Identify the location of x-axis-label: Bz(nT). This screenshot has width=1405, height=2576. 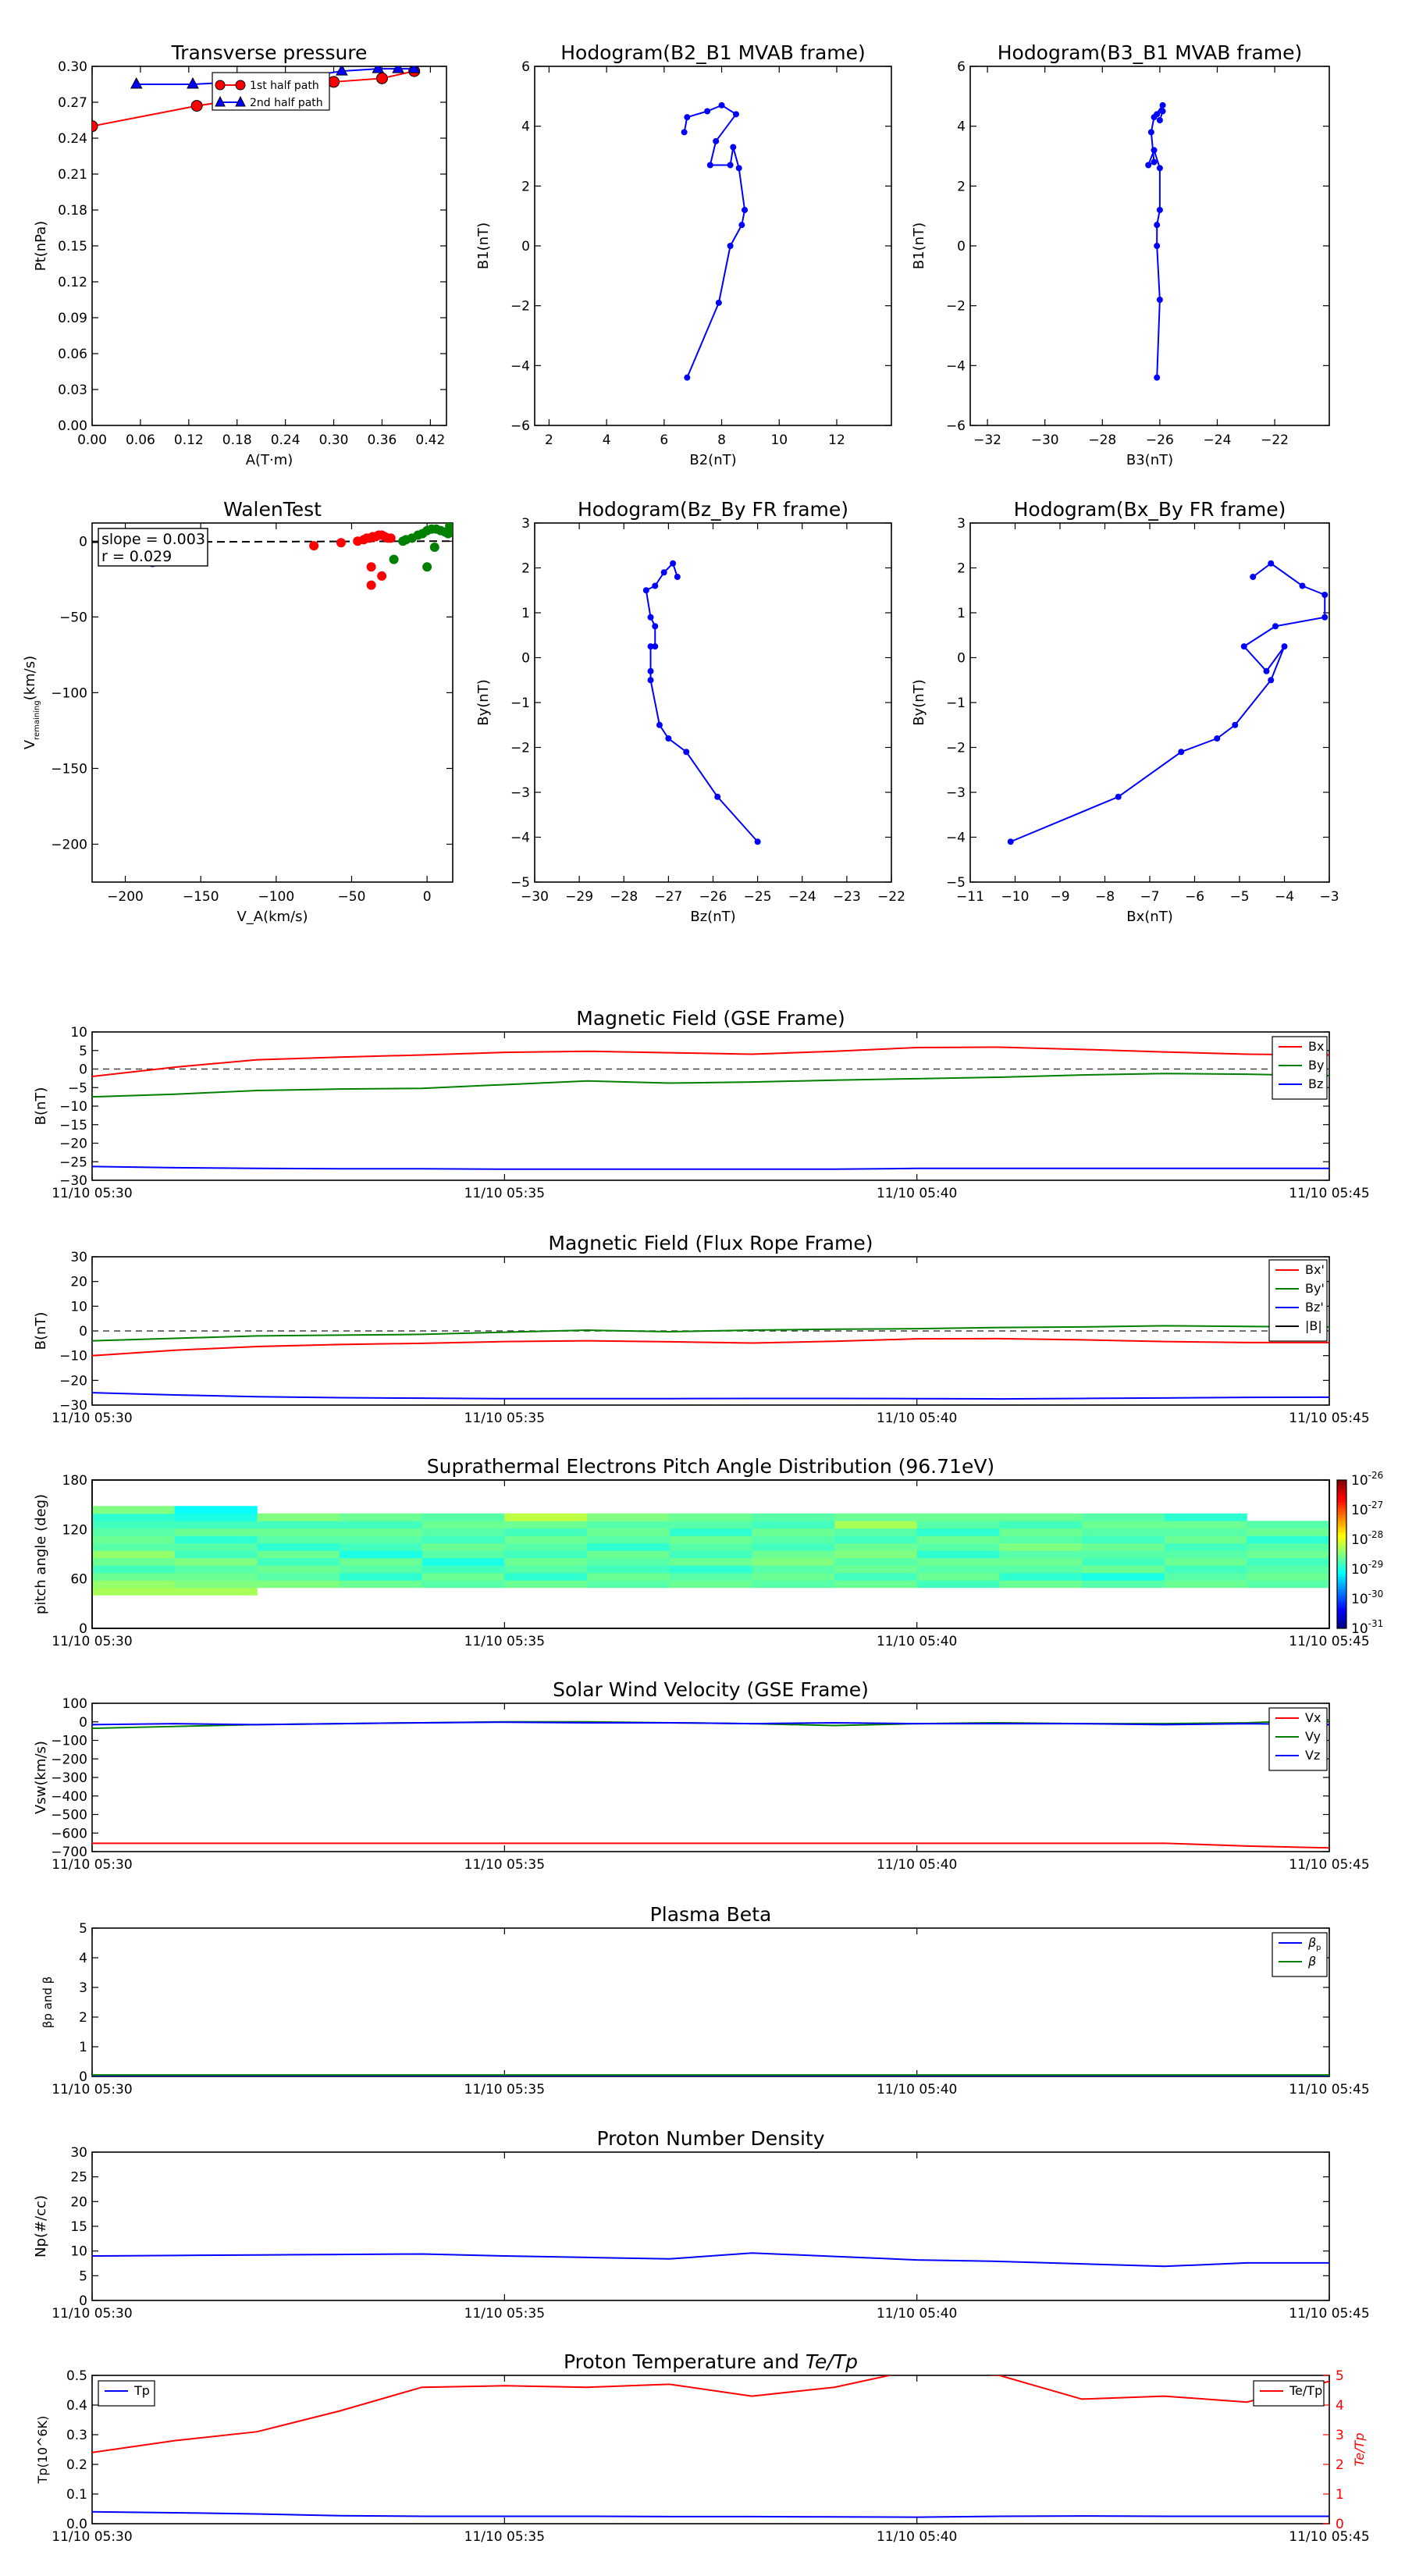
(713, 917).